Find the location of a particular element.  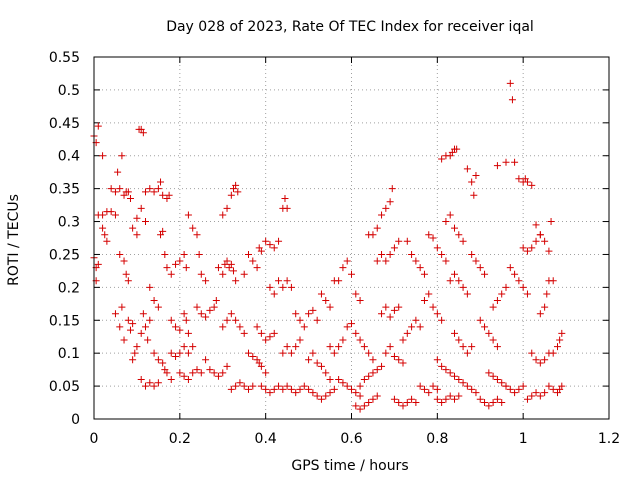

y-tick-label: 0.4 is located at coordinates (69, 157).